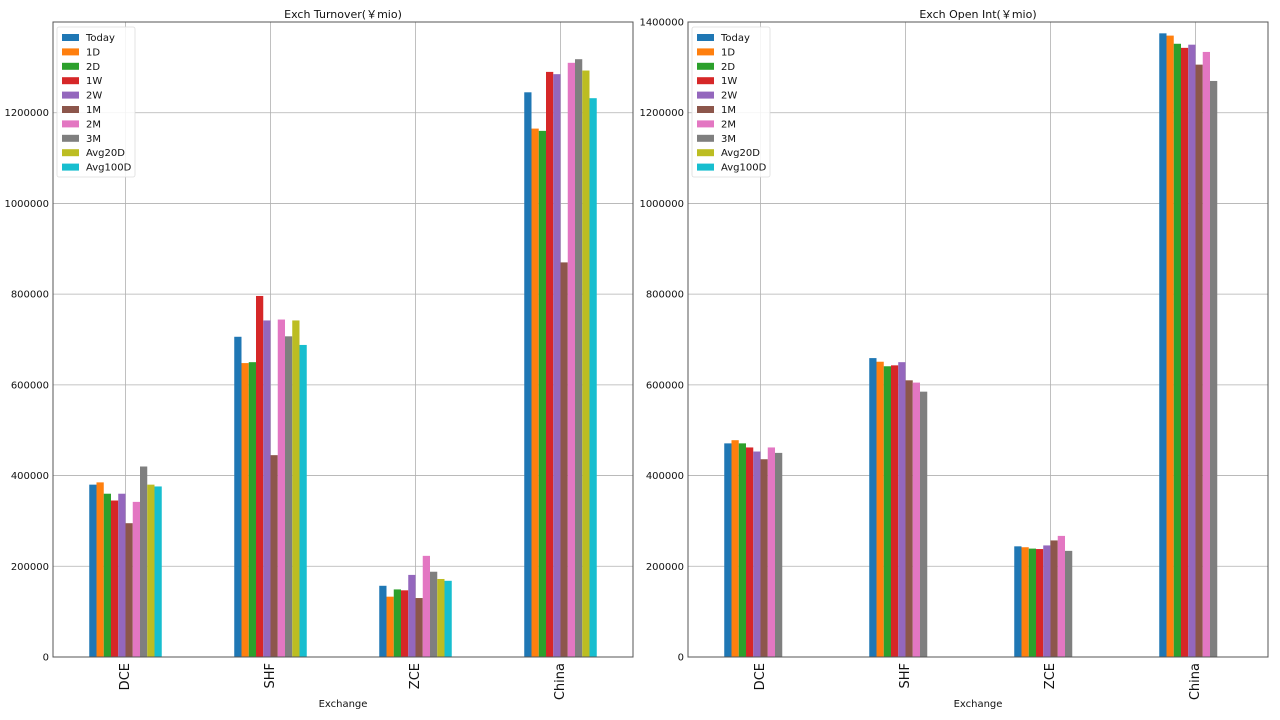  What do you see at coordinates (665, 476) in the screenshot?
I see `y-tick-label: 400000` at bounding box center [665, 476].